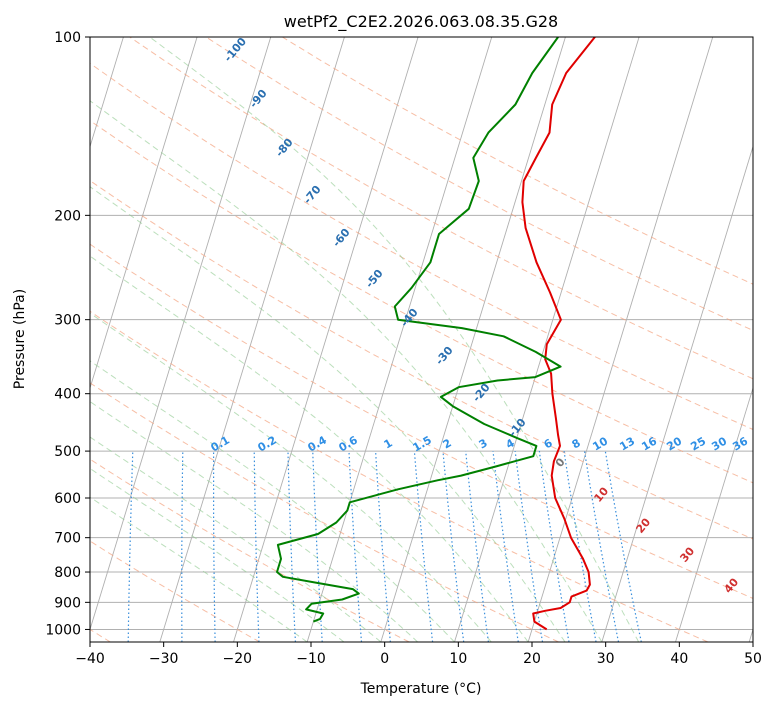  What do you see at coordinates (753, 659) in the screenshot?
I see `x-tick-label: 50` at bounding box center [753, 659].